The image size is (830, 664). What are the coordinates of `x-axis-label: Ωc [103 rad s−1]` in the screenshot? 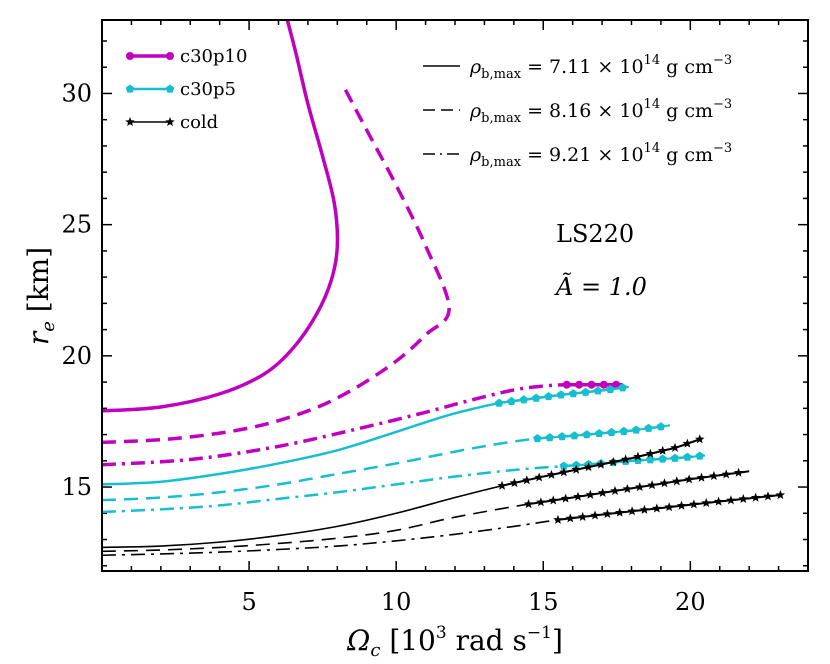 It's located at (454, 642).